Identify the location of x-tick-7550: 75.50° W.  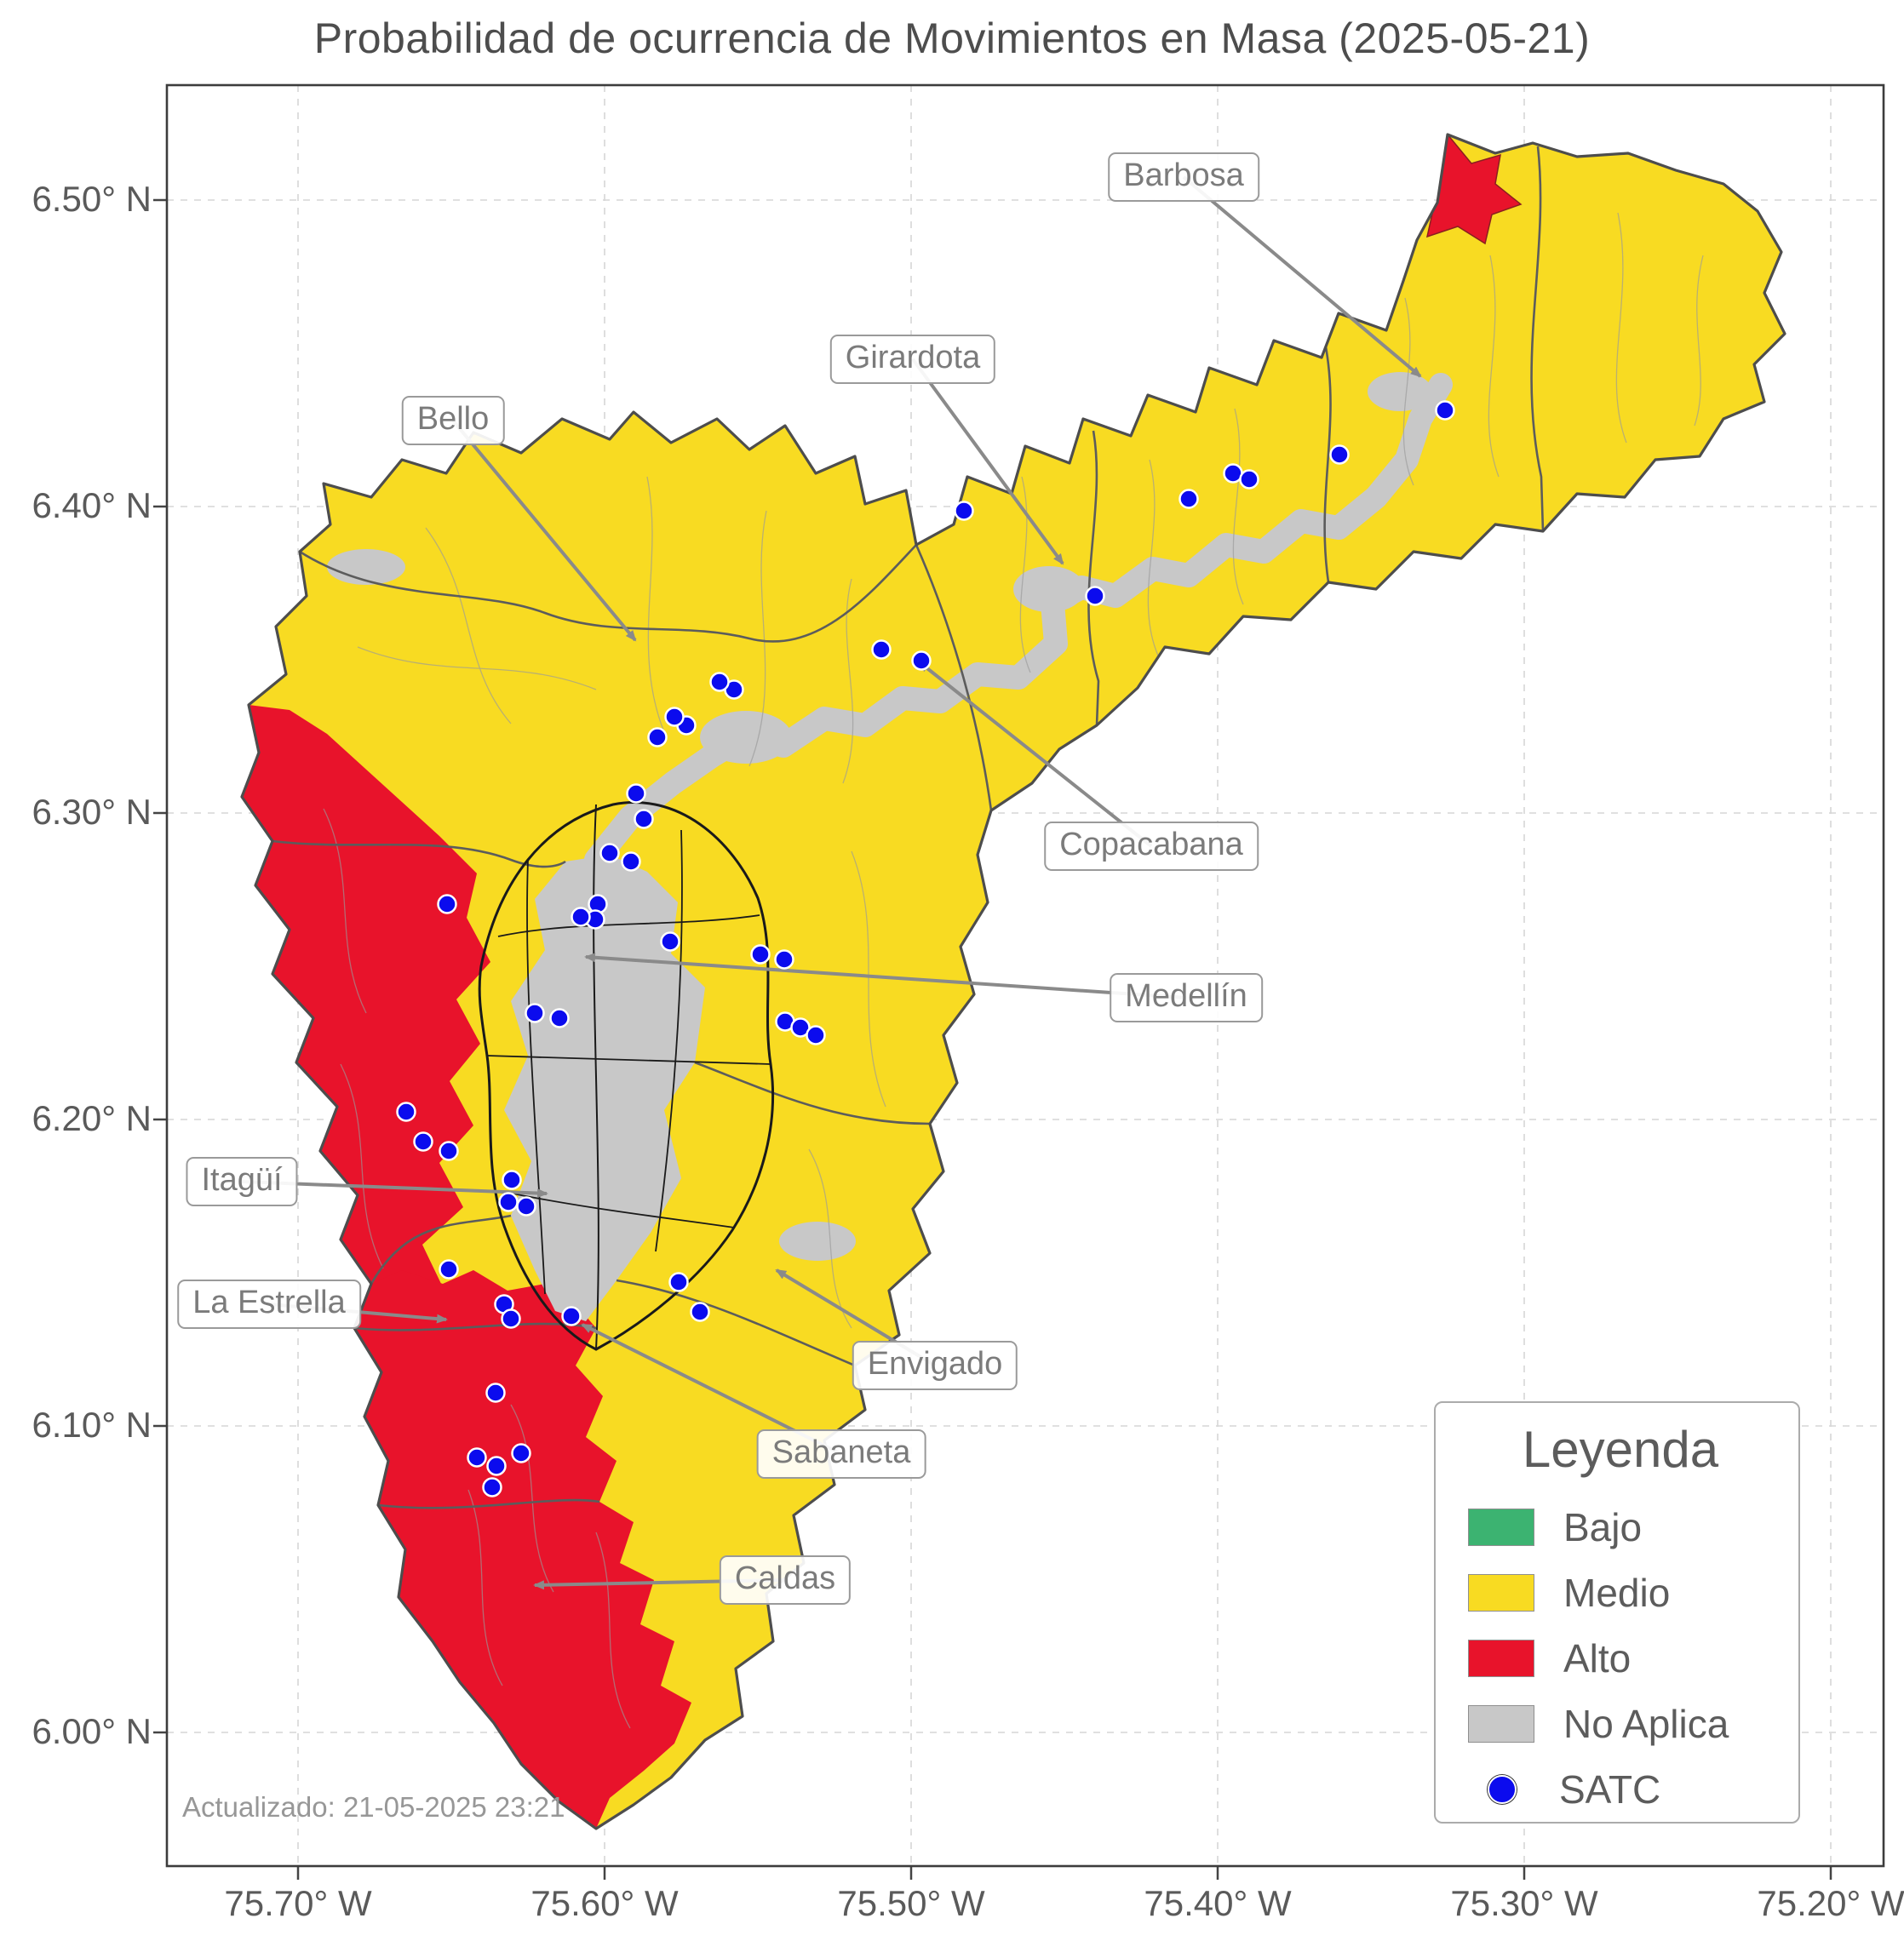
(911, 1903).